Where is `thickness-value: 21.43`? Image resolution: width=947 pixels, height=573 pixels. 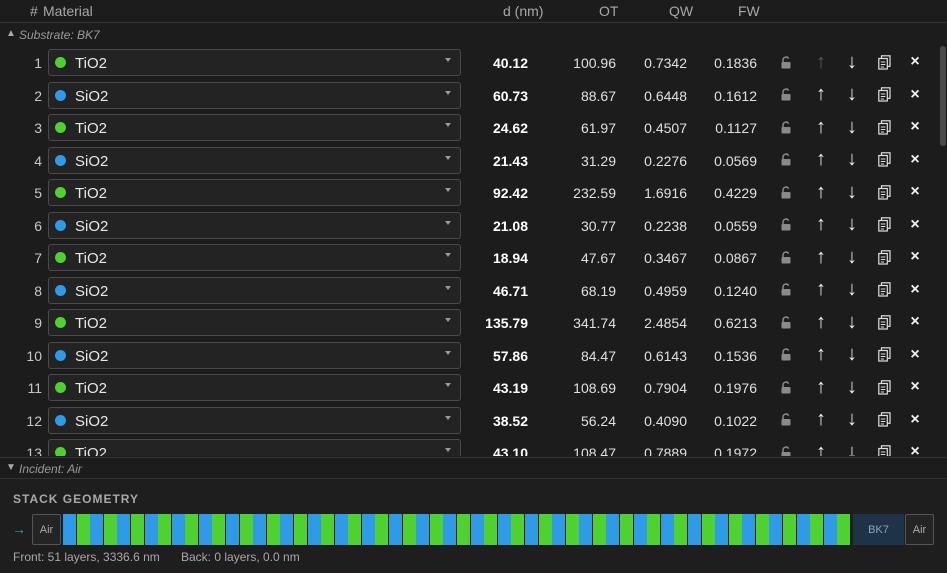
thickness-value: 21.43 is located at coordinates (510, 160).